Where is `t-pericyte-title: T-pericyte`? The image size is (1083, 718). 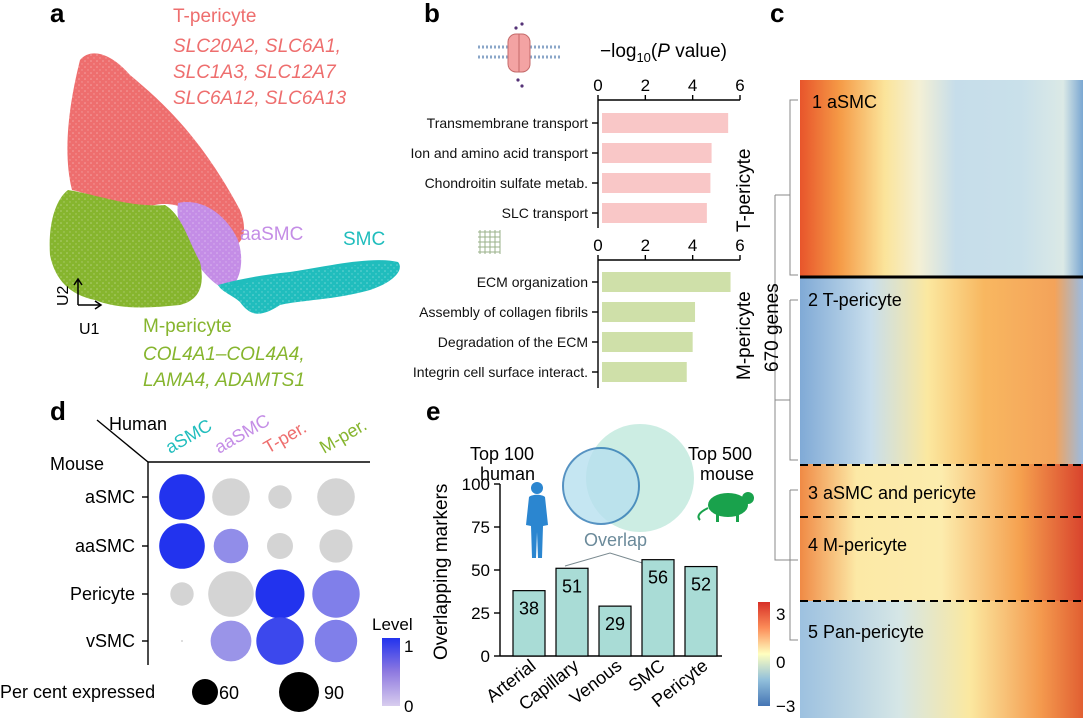
t-pericyte-title: T-pericyte is located at coordinates (214, 16).